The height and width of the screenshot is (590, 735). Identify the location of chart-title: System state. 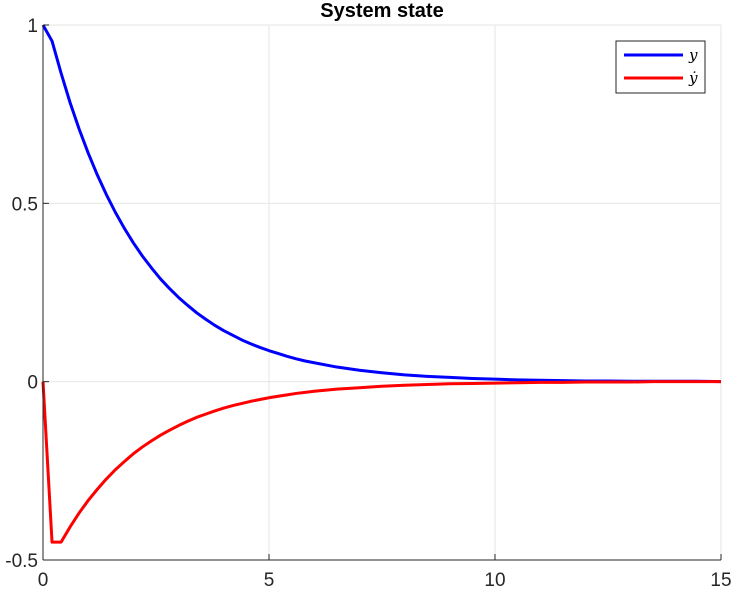
(381, 11).